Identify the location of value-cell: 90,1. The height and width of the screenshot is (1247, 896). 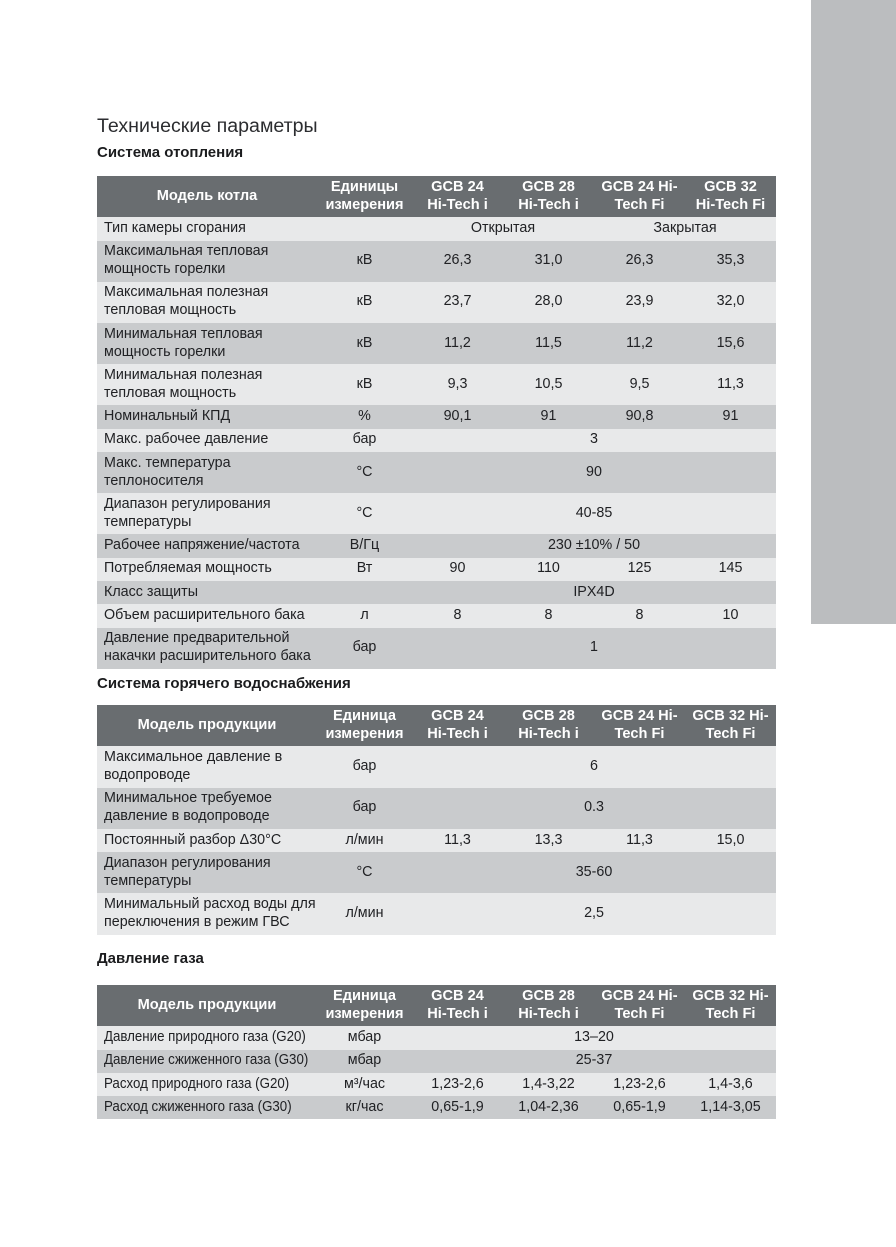
(457, 416).